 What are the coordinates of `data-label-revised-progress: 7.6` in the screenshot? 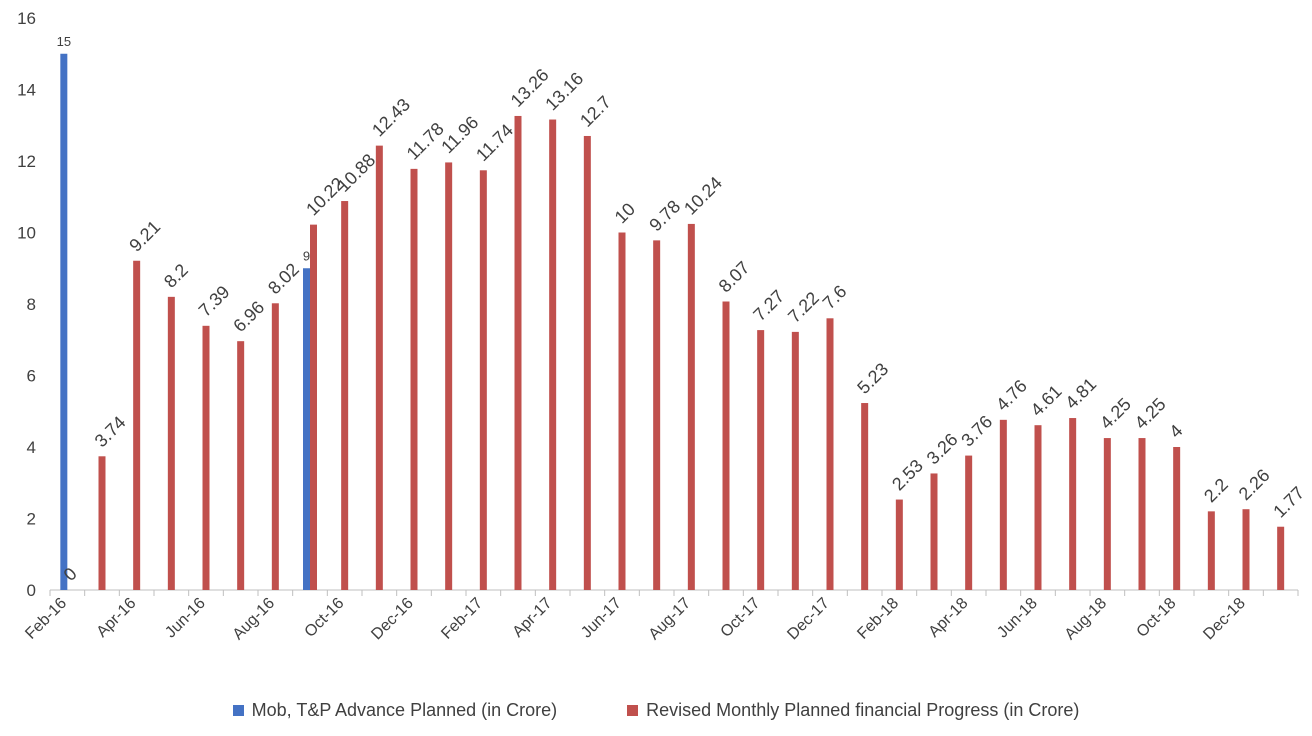 It's located at (835, 297).